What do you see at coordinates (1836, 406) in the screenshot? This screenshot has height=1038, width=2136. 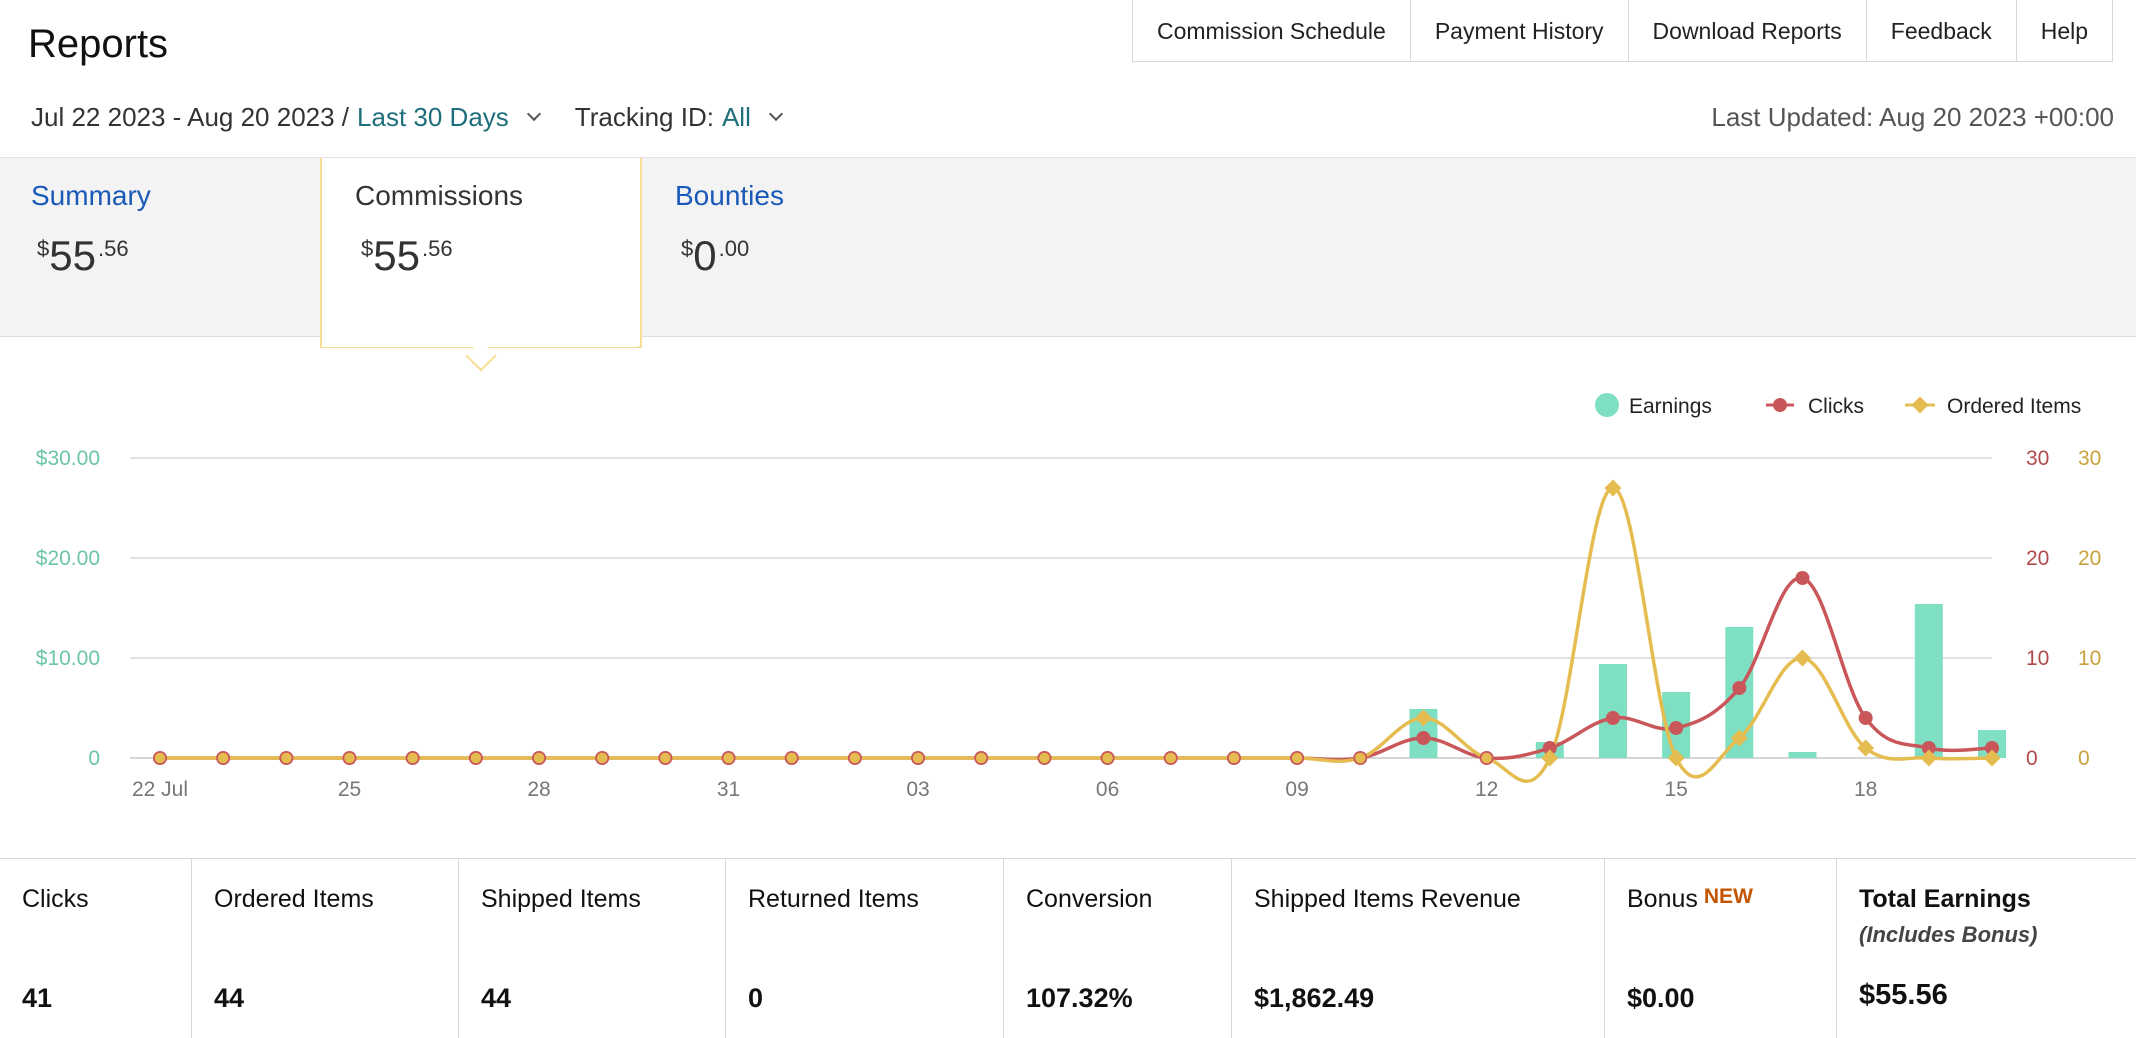 I see `legend-clicks-label: Clicks` at bounding box center [1836, 406].